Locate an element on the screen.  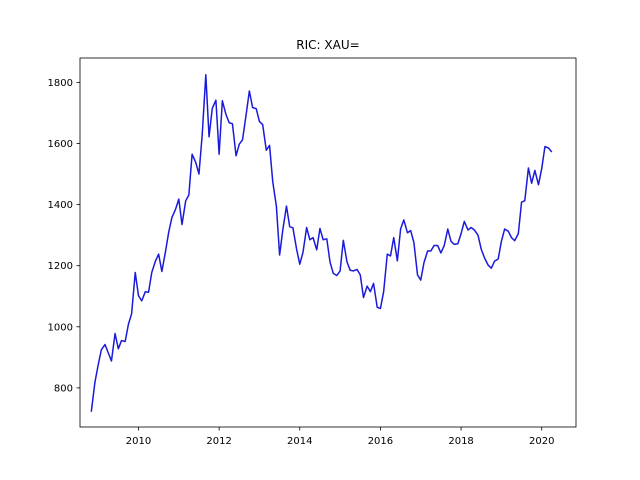
y-tick-label: 1000 is located at coordinates (60, 327).